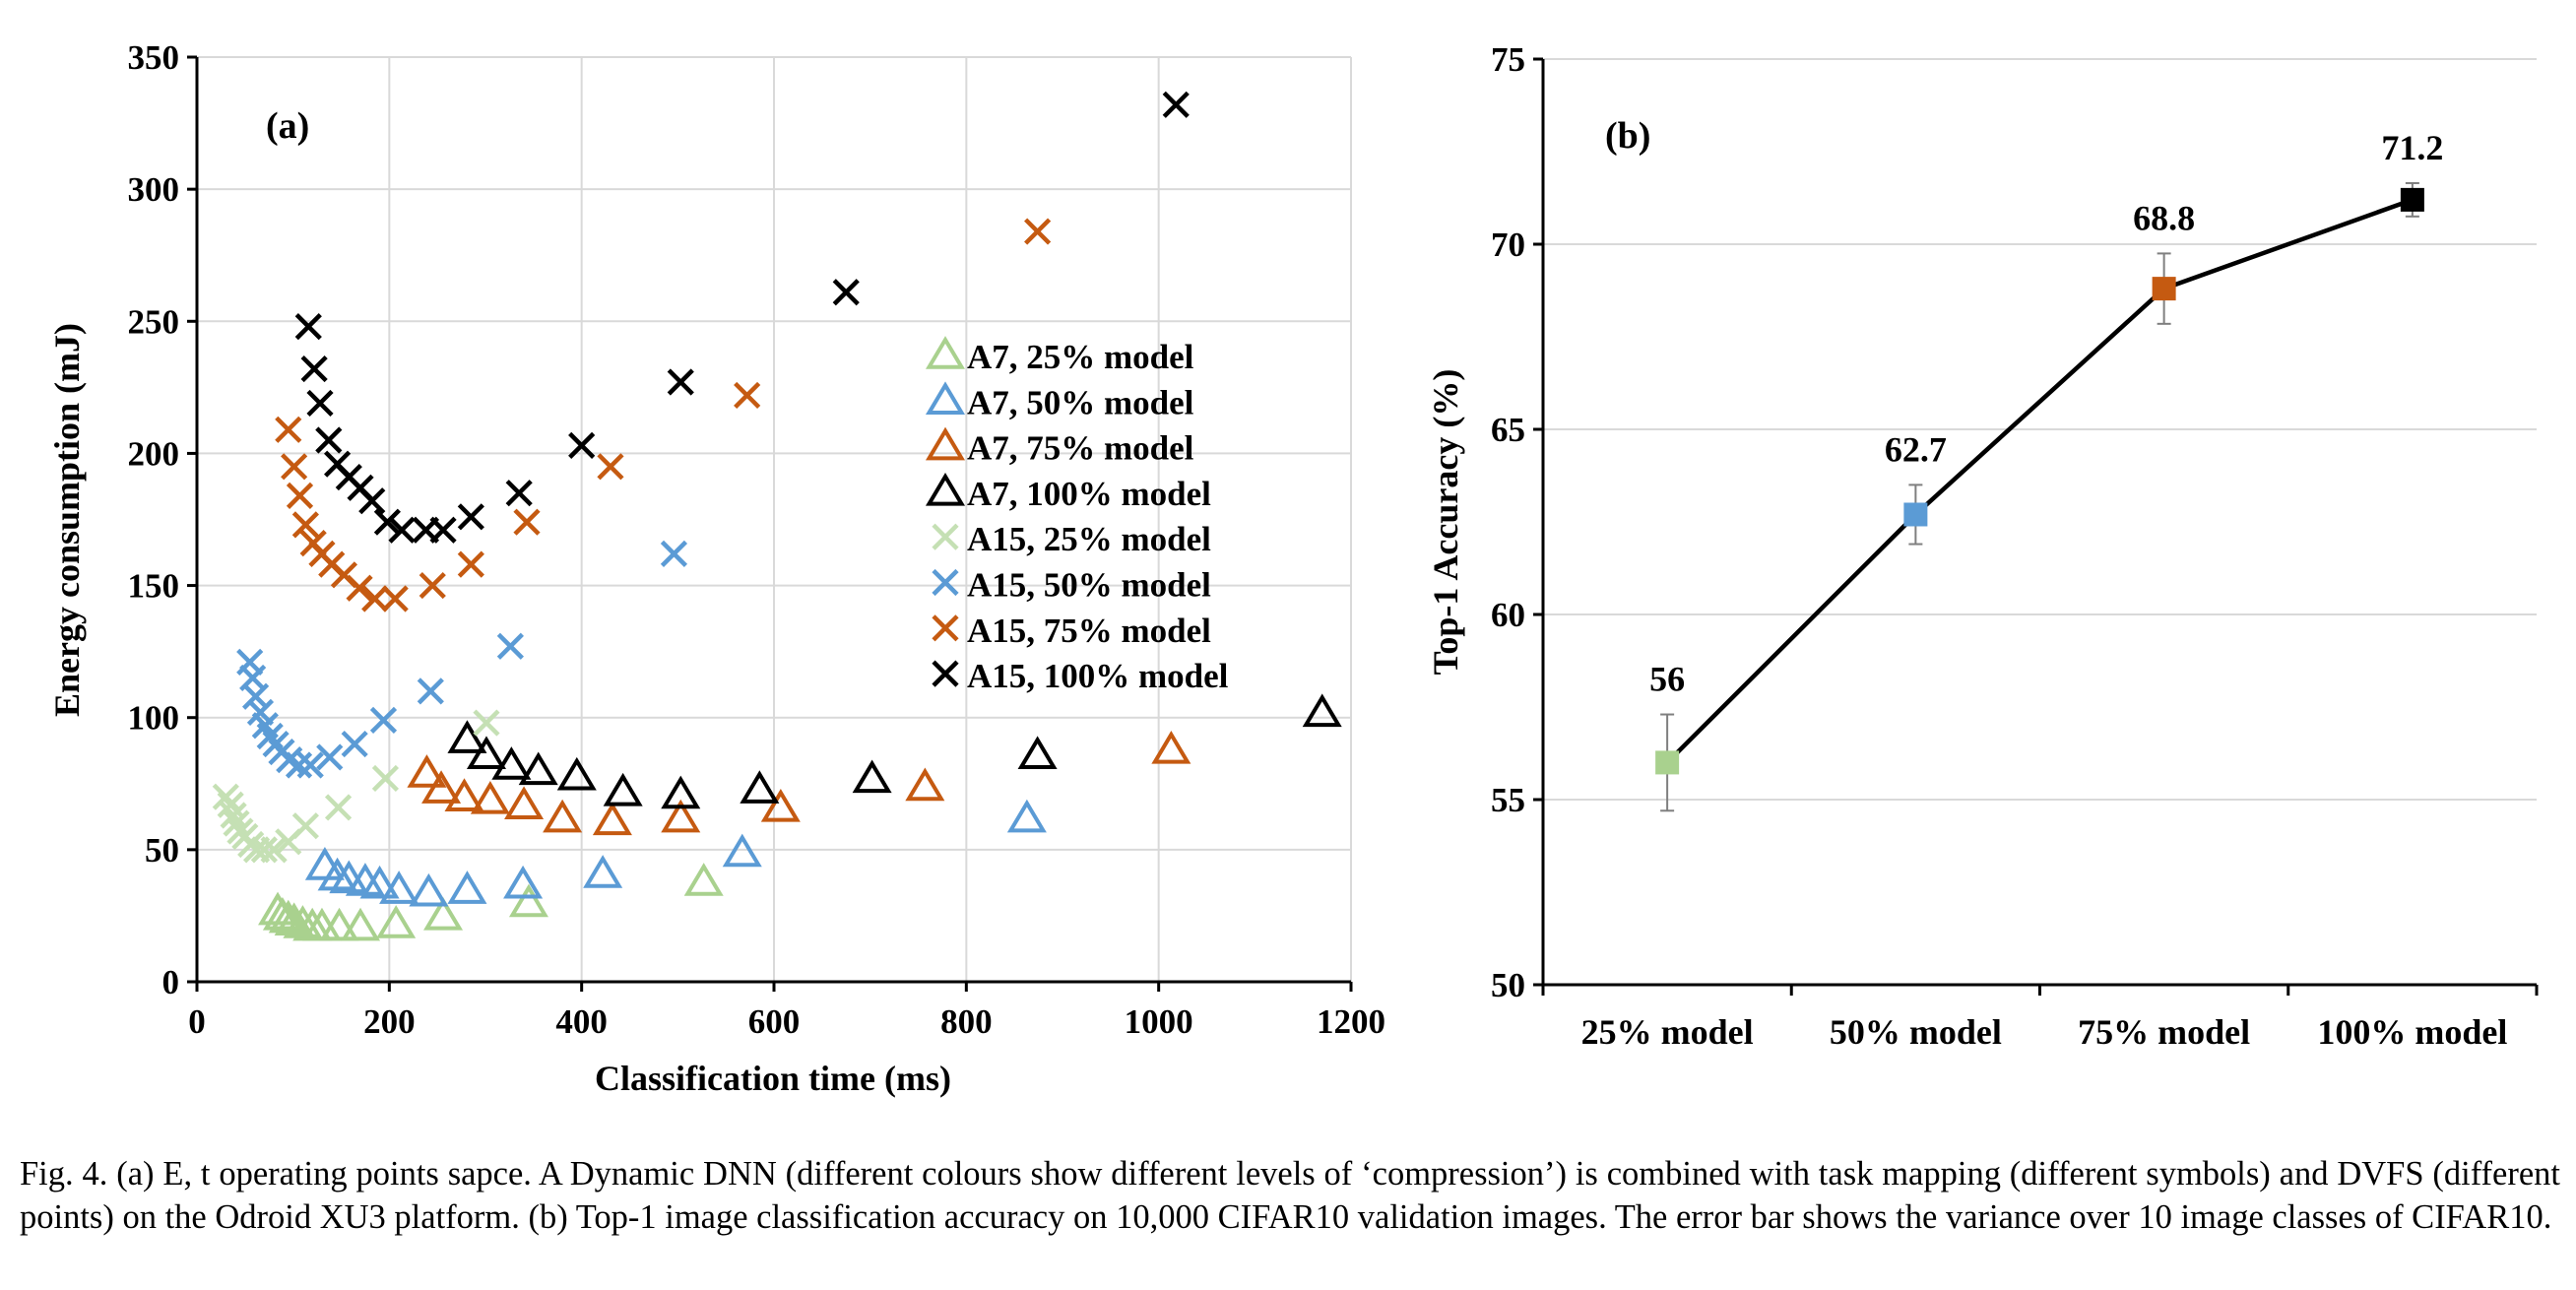  Describe the element at coordinates (2164, 217) in the screenshot. I see `chart-b-data-label: 68.8` at that location.